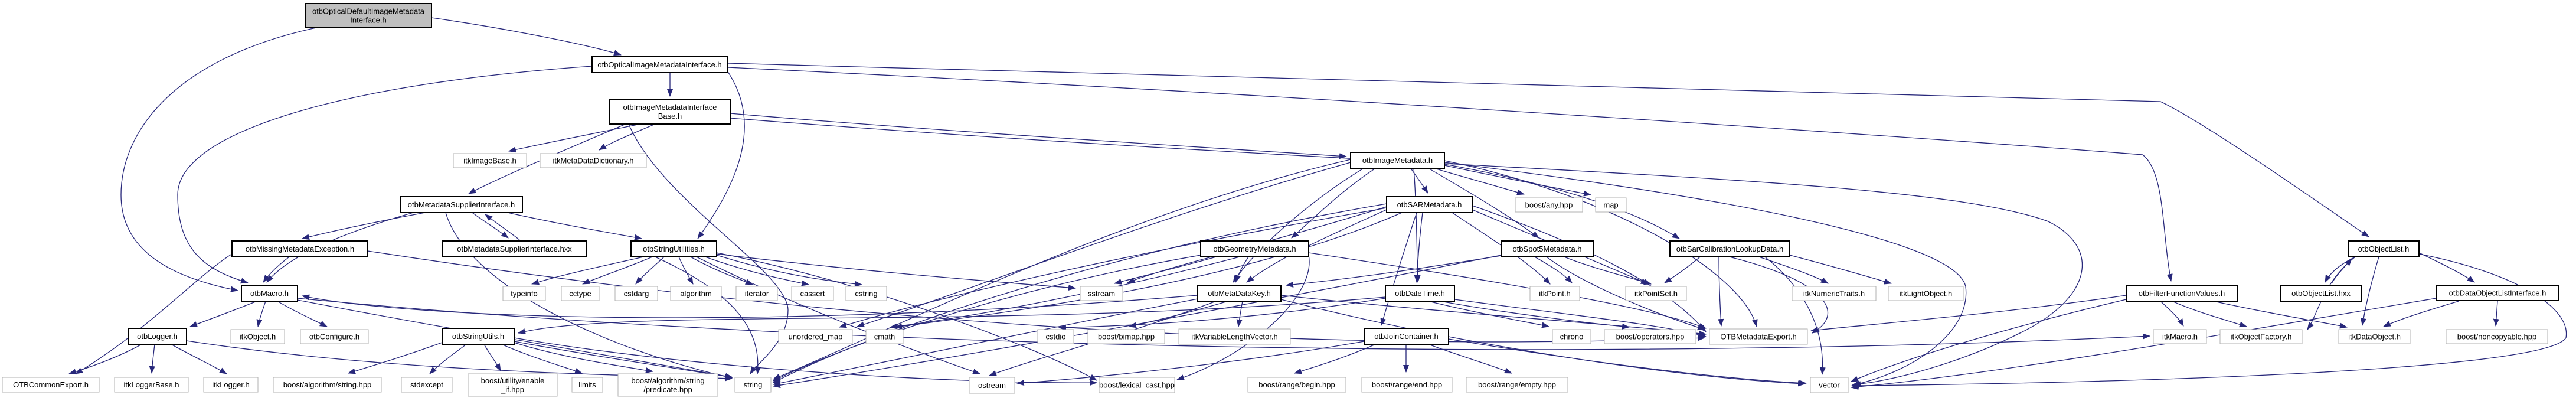 This screenshot has height=401, width=2576. What do you see at coordinates (2496, 336) in the screenshot?
I see `svg-text: boost/noncopyable.hpp` at bounding box center [2496, 336].